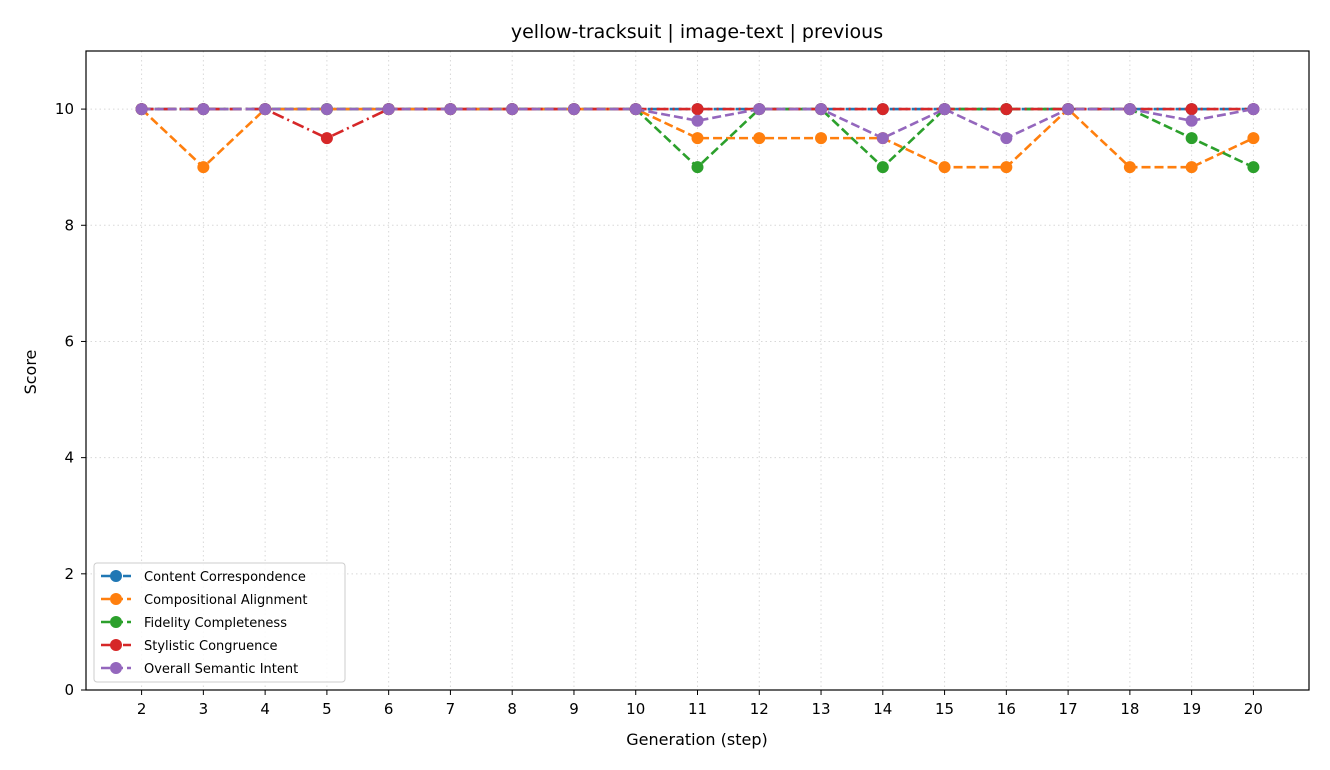 This screenshot has height=770, width=1330. What do you see at coordinates (759, 709) in the screenshot?
I see `x-tick-label: 12` at bounding box center [759, 709].